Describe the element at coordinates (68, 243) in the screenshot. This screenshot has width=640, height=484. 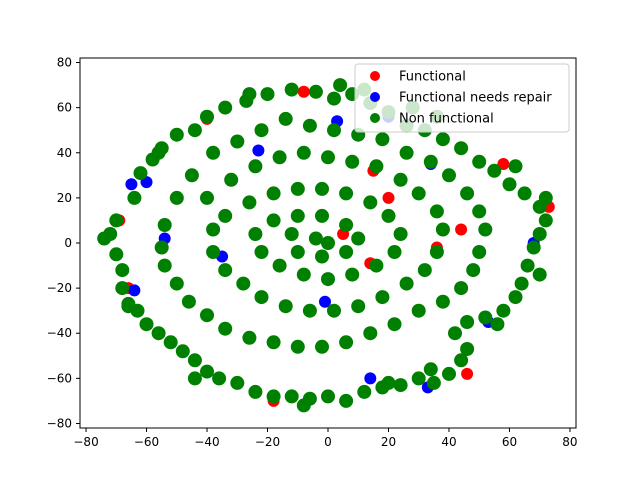
I see `y-tick-label: 0` at that location.